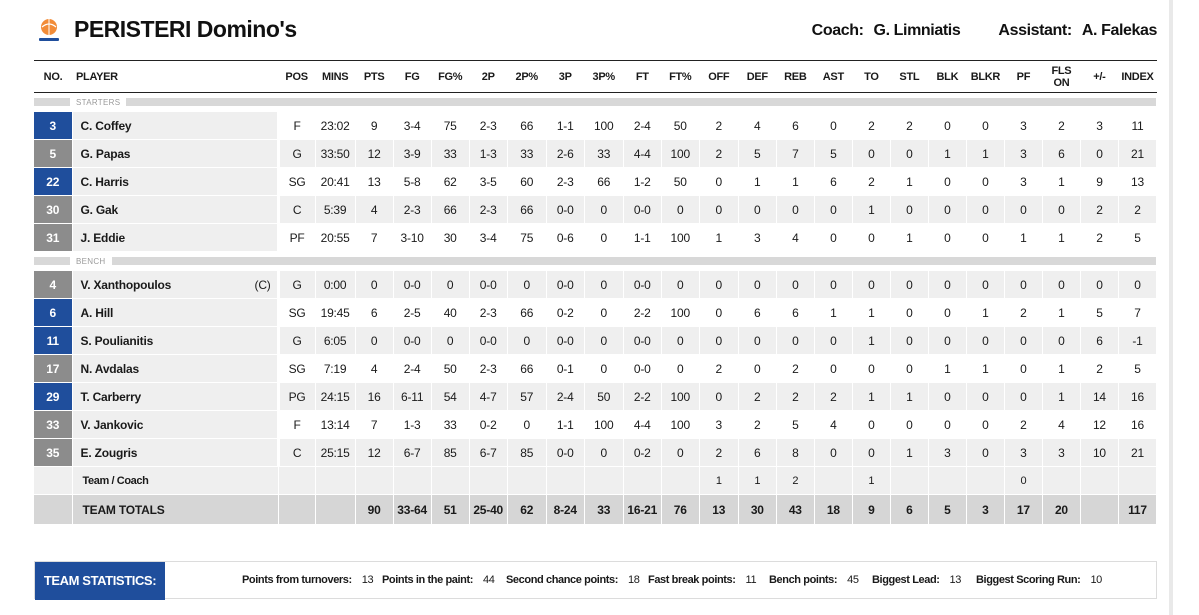 The height and width of the screenshot is (615, 1199). I want to click on player-name-text: S. Poulianitis, so click(117, 340).